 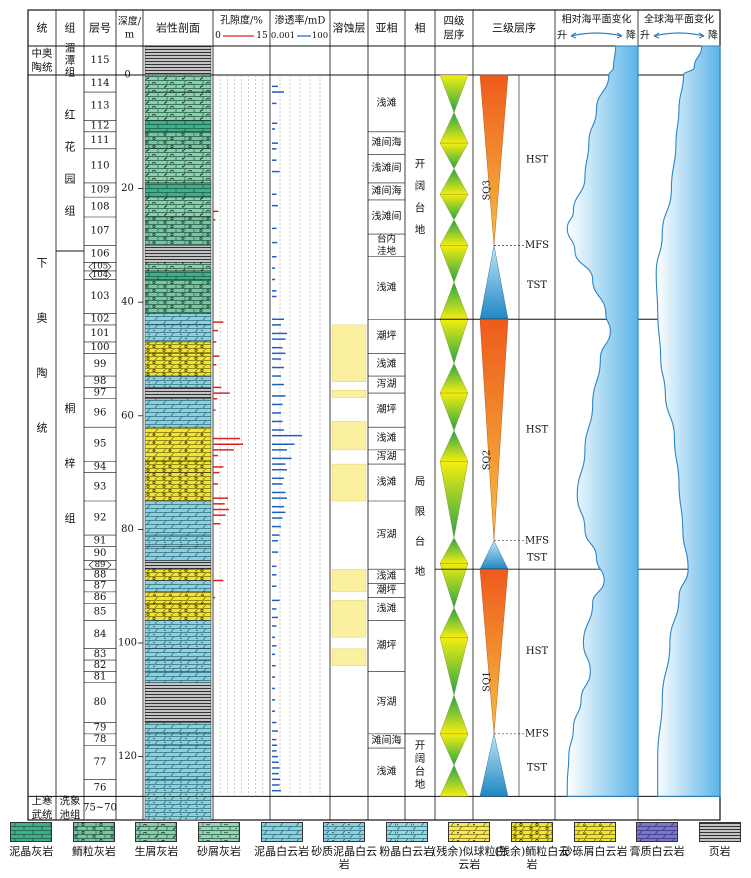 I want to click on legend-swatch-sandy, so click(x=219, y=832).